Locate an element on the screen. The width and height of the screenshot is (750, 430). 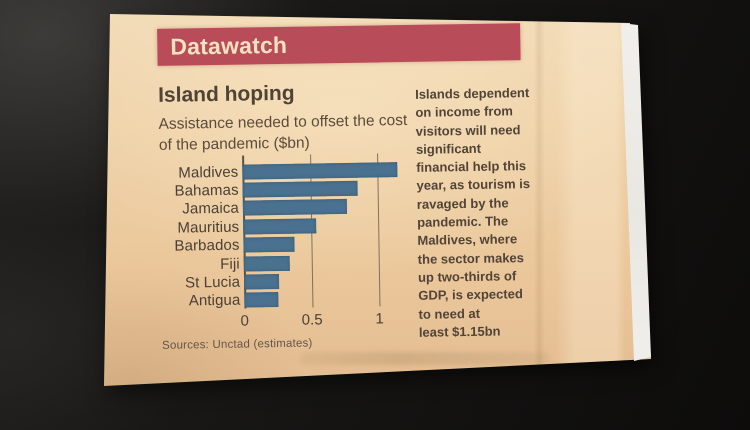
bar-label: Barbados is located at coordinates (207, 245).